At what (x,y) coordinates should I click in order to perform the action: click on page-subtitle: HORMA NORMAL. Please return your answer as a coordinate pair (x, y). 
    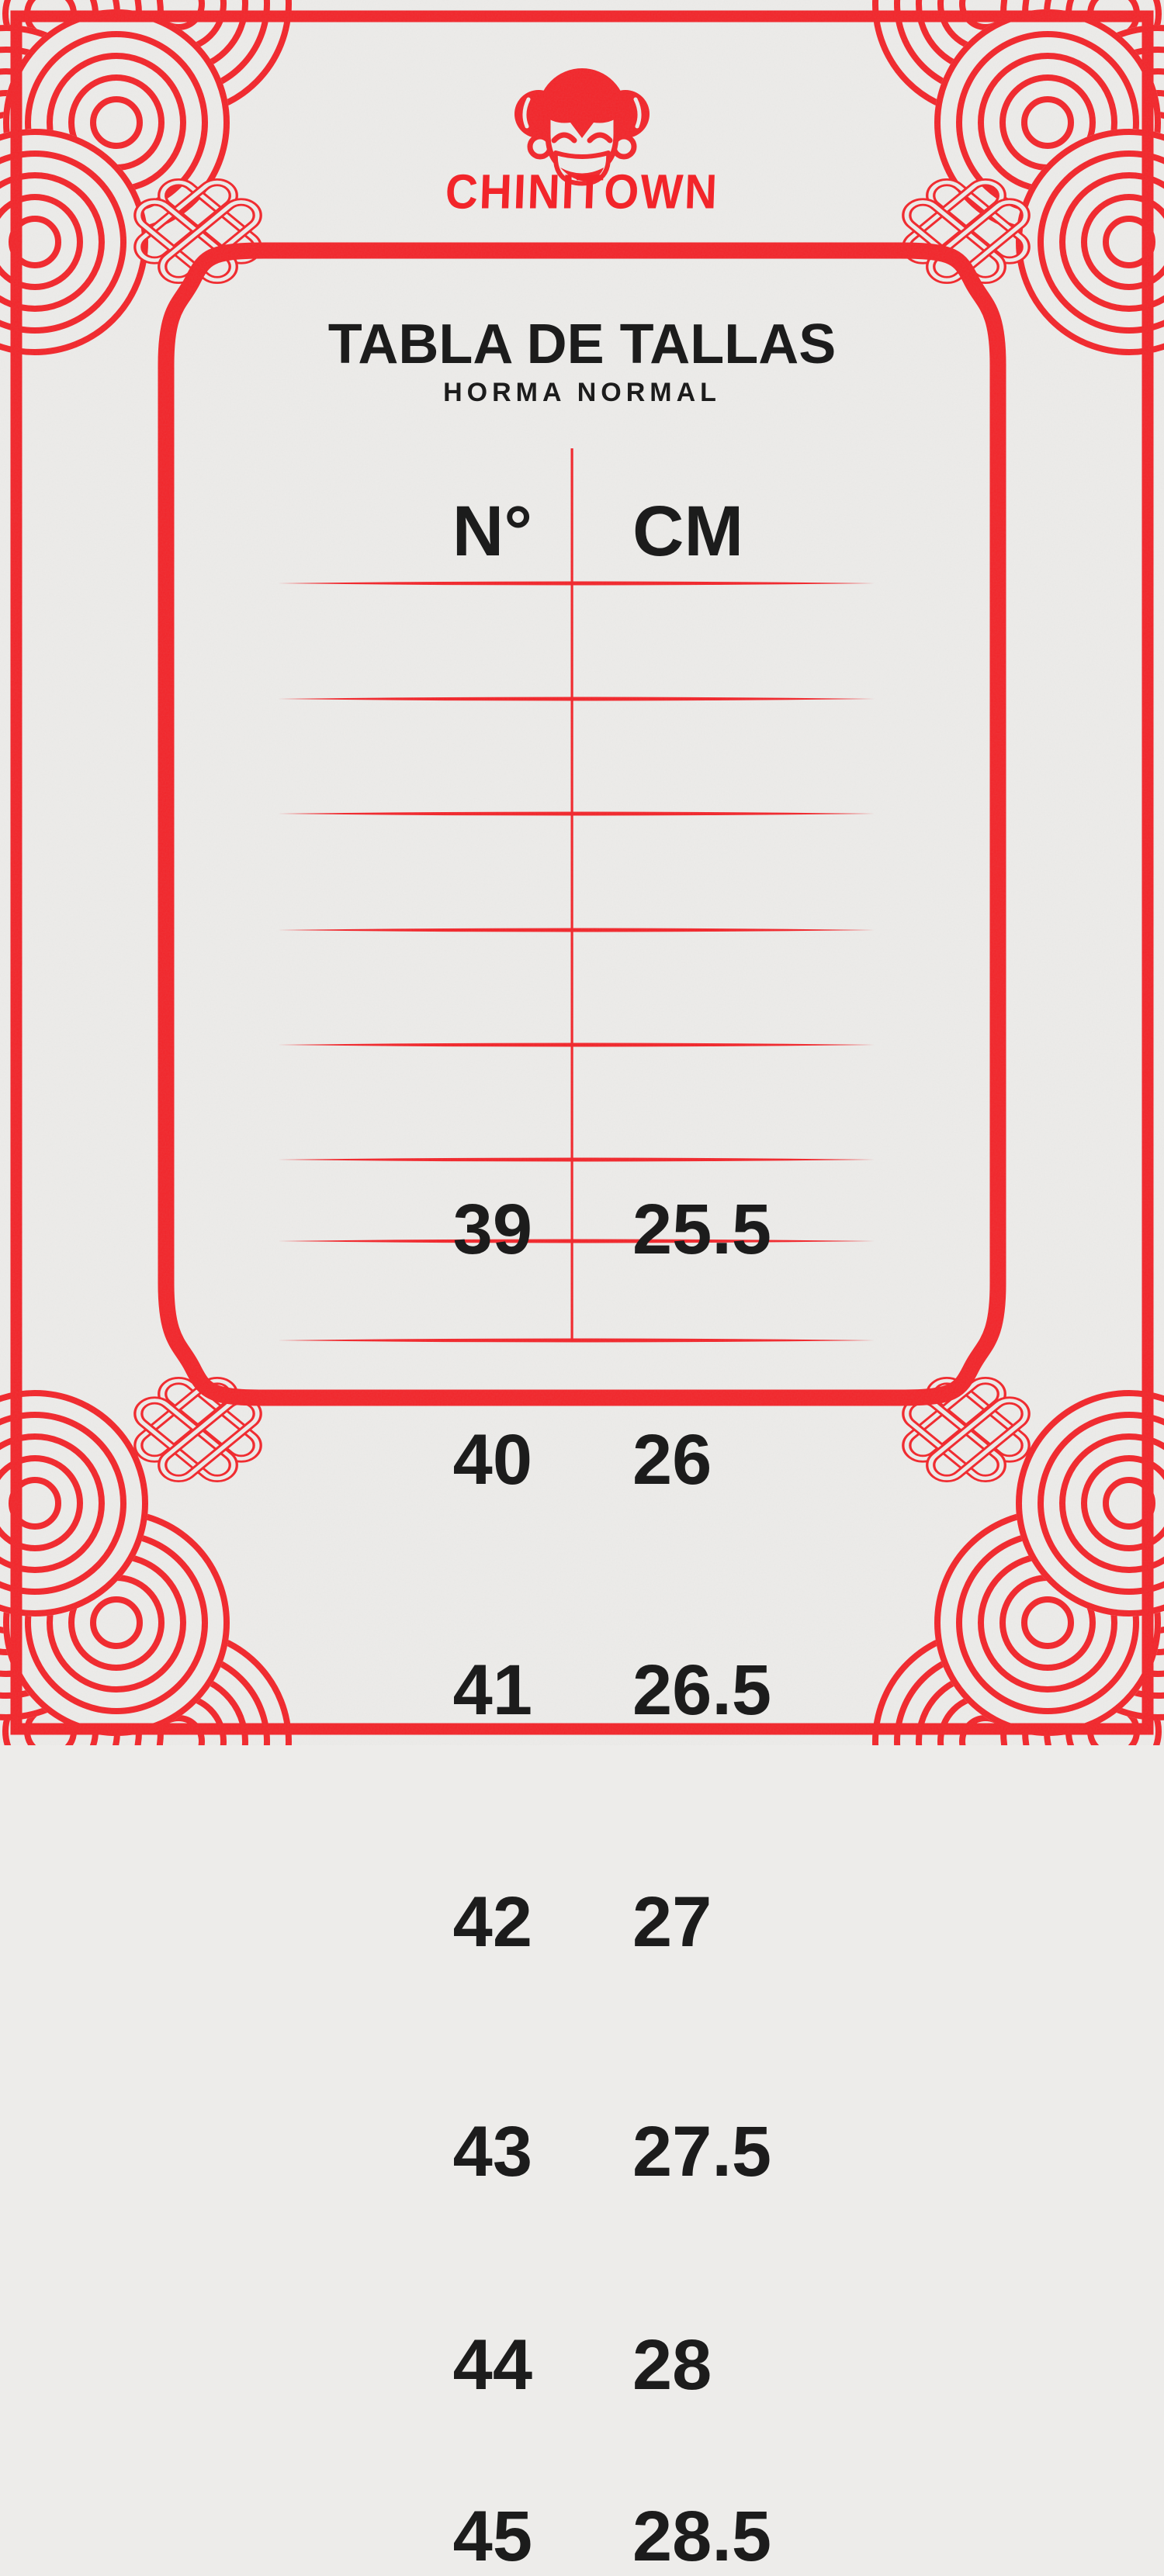
    Looking at the image, I should click on (582, 392).